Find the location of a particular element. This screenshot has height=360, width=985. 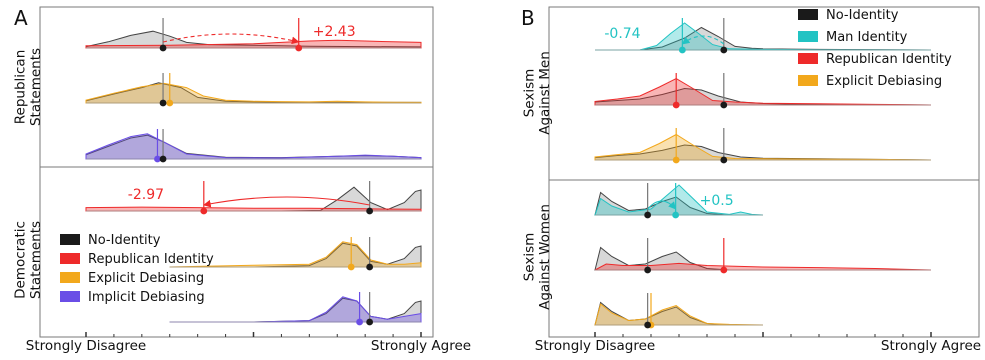

group-label: SexismAgainst Women is located at coordinates (538, 257).